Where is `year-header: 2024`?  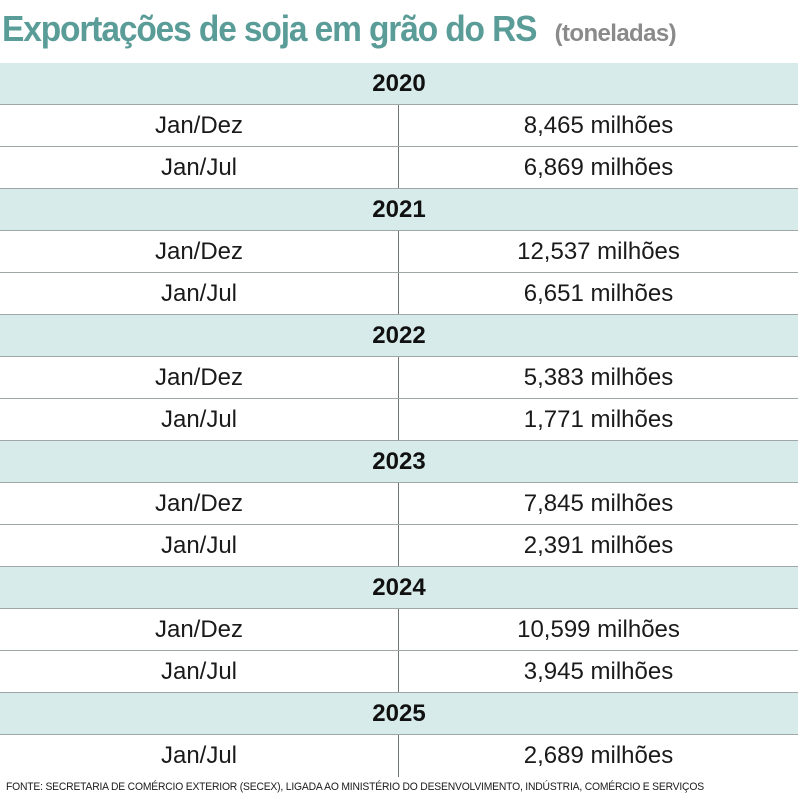 year-header: 2024 is located at coordinates (399, 588).